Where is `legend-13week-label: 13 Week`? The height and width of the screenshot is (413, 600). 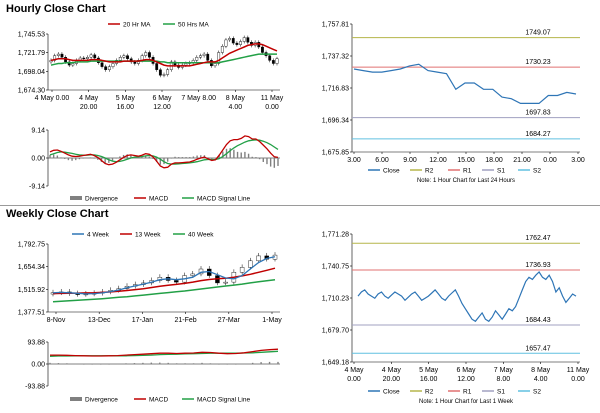
legend-13week-label: 13 Week is located at coordinates (148, 235).